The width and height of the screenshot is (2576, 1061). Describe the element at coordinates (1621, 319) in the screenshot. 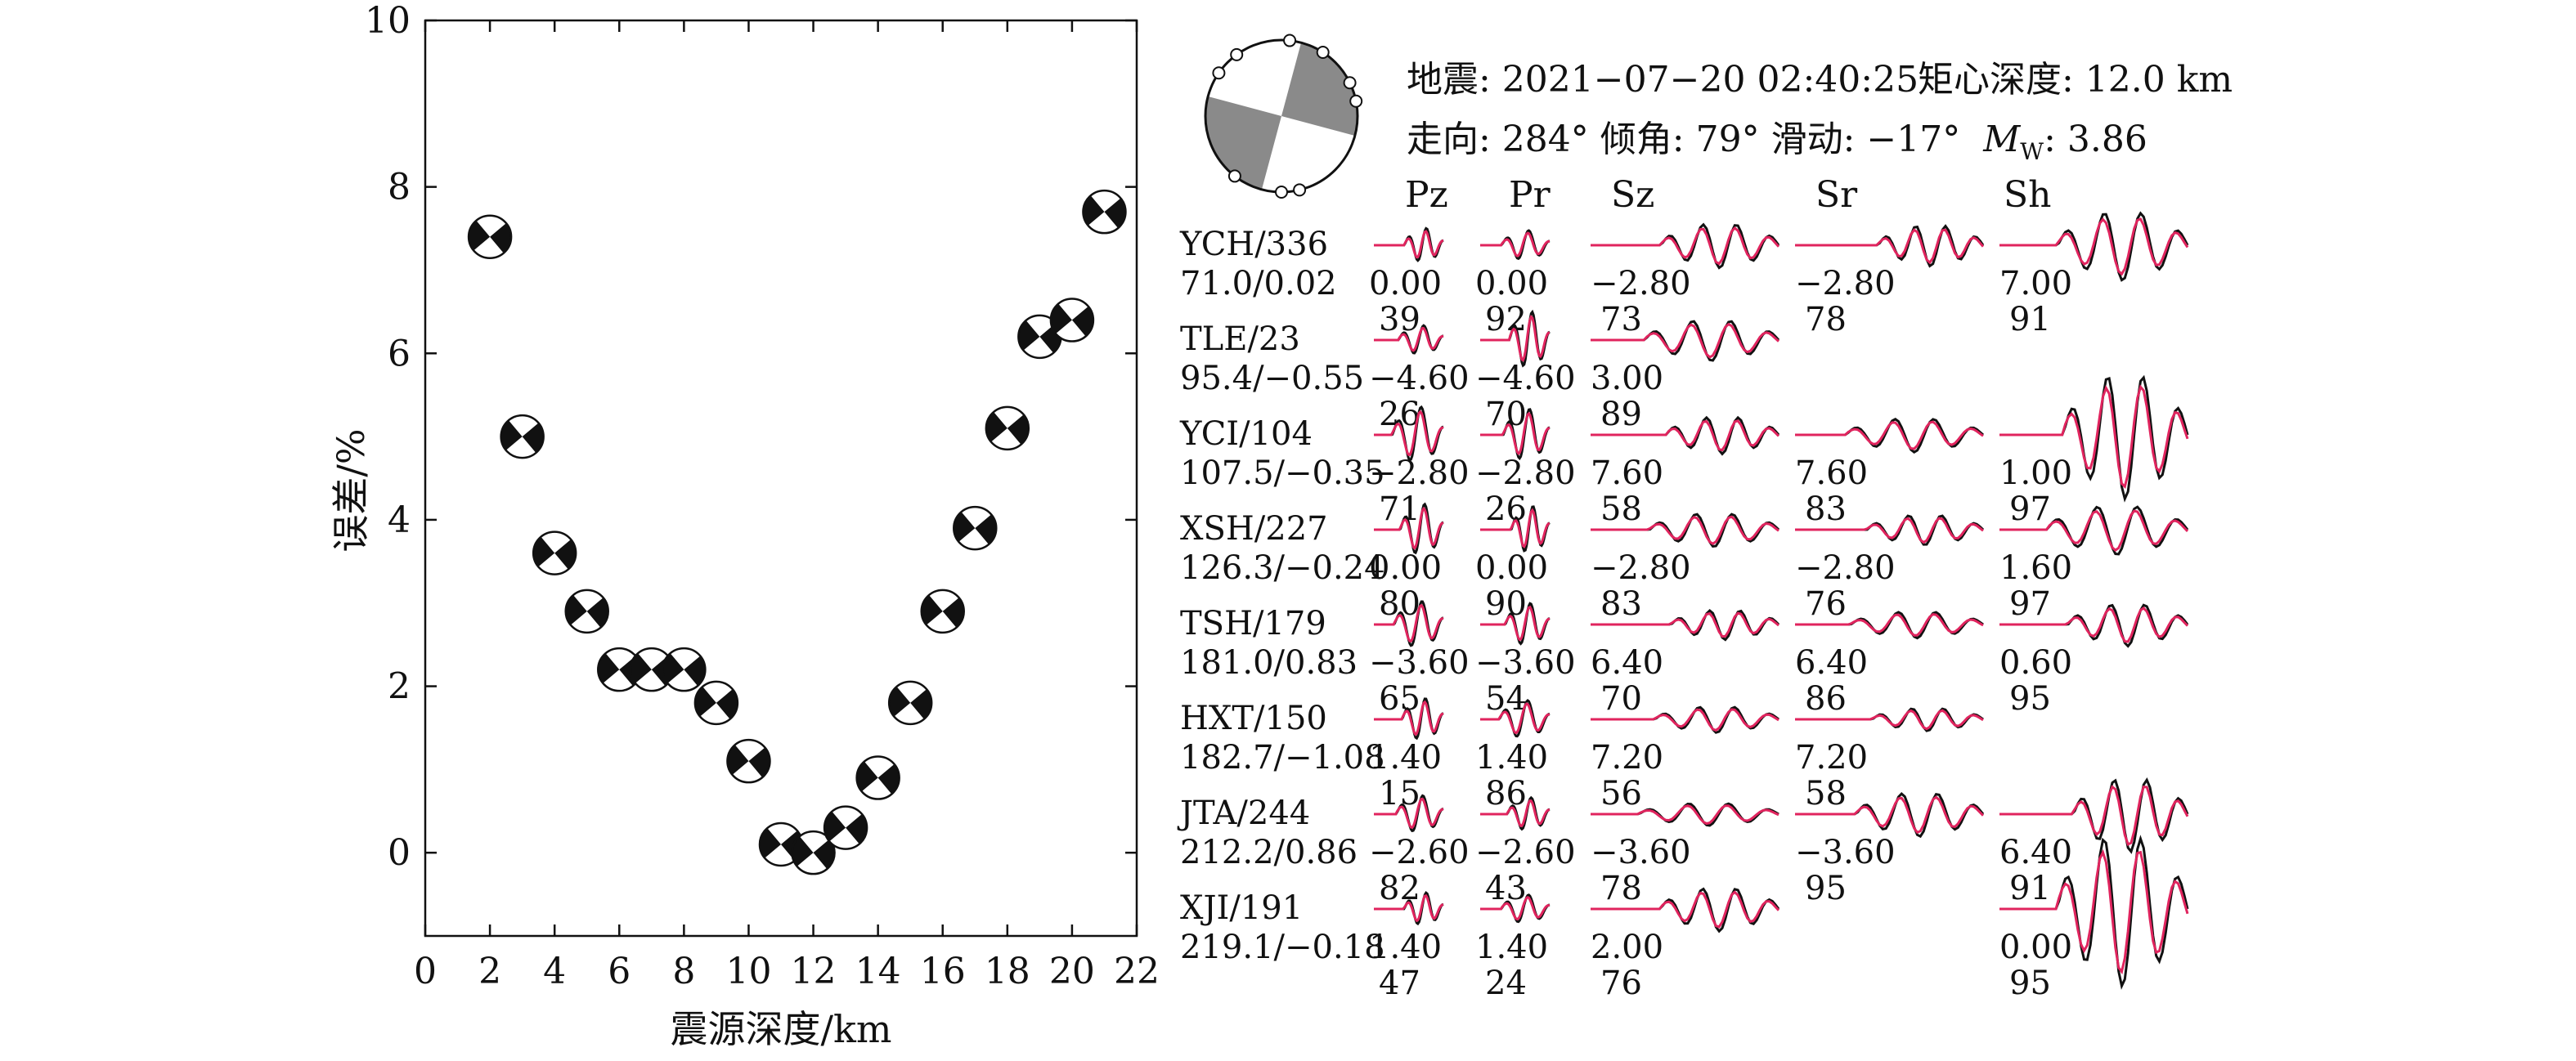

I see `correlation-label: 73` at that location.